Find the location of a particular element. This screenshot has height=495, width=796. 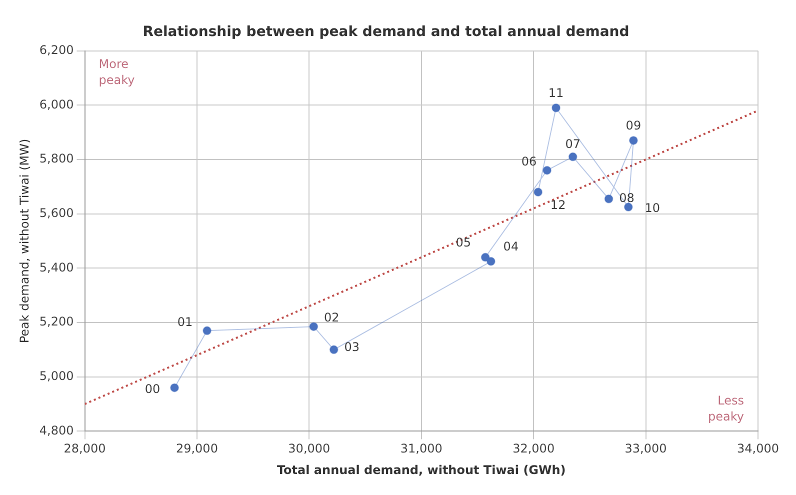

annotation: 11 is located at coordinates (556, 93).